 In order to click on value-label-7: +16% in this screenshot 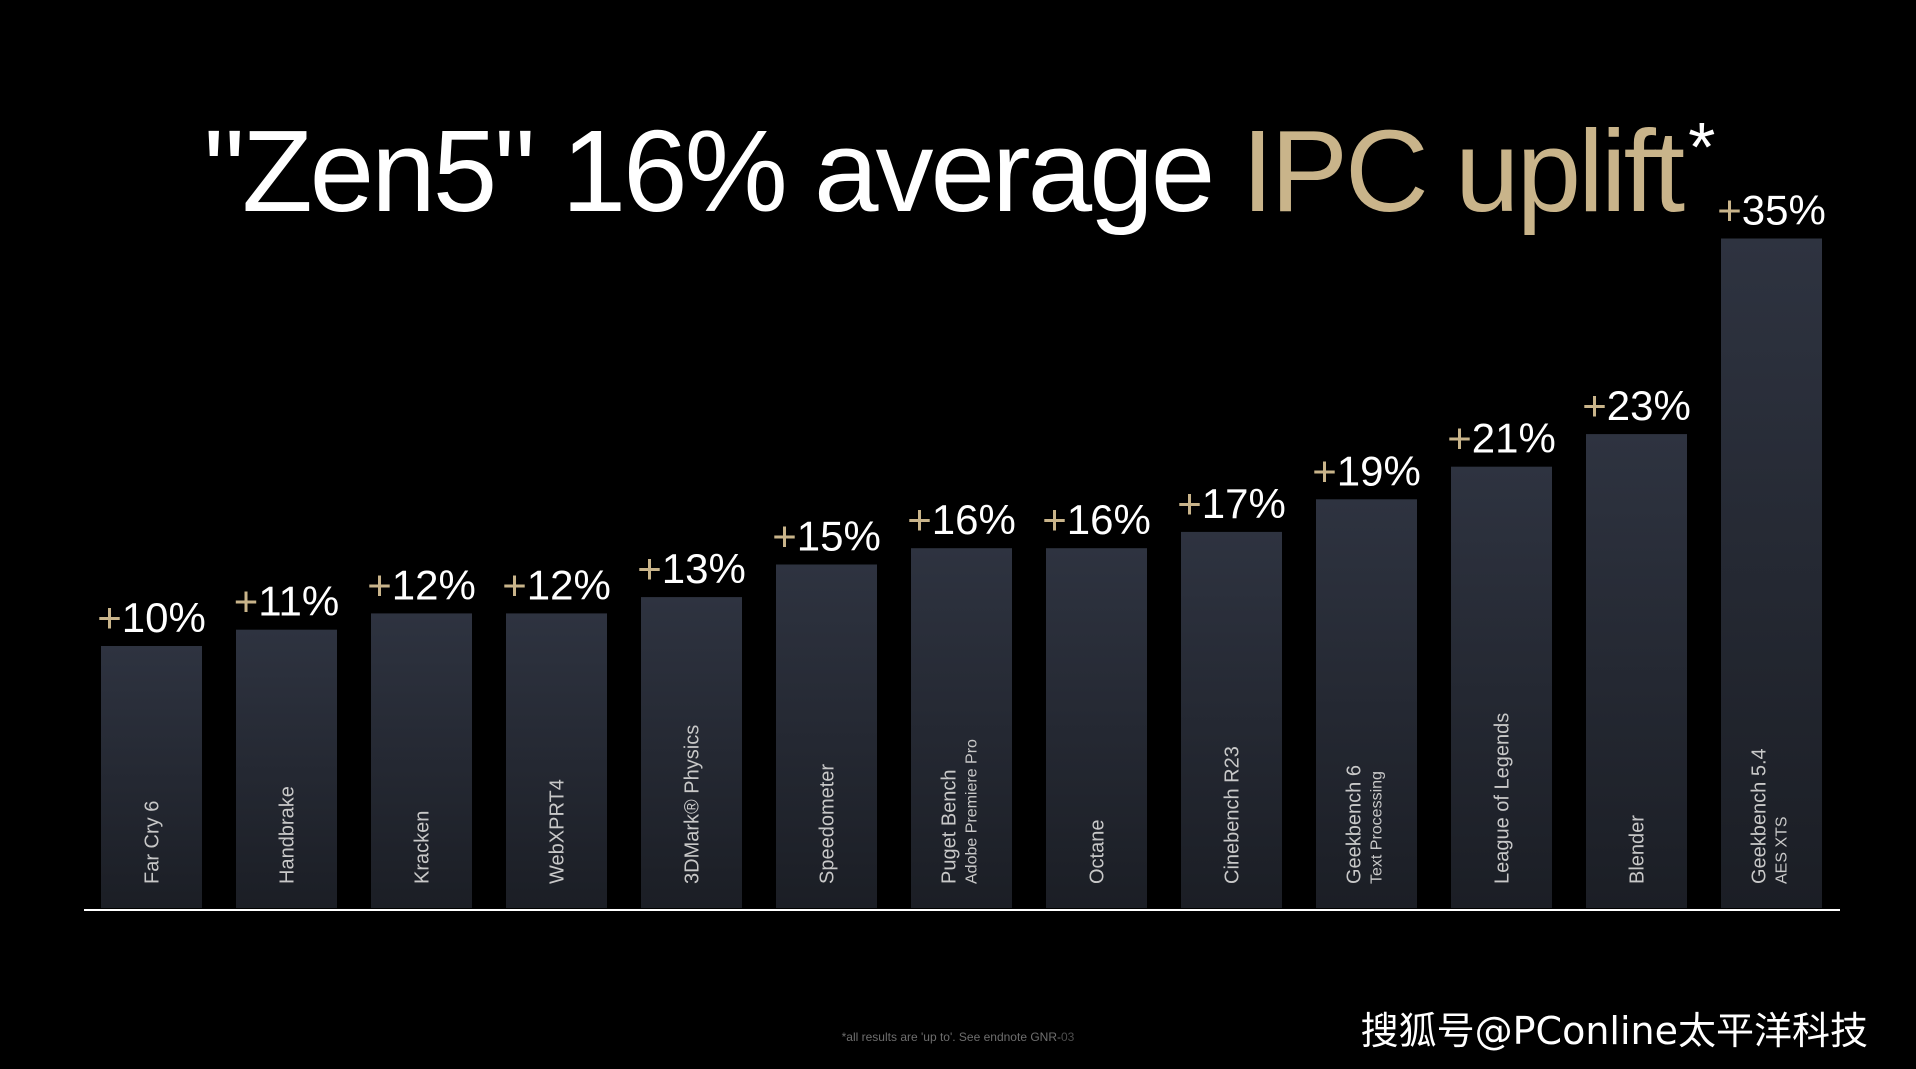, I will do `click(961, 519)`.